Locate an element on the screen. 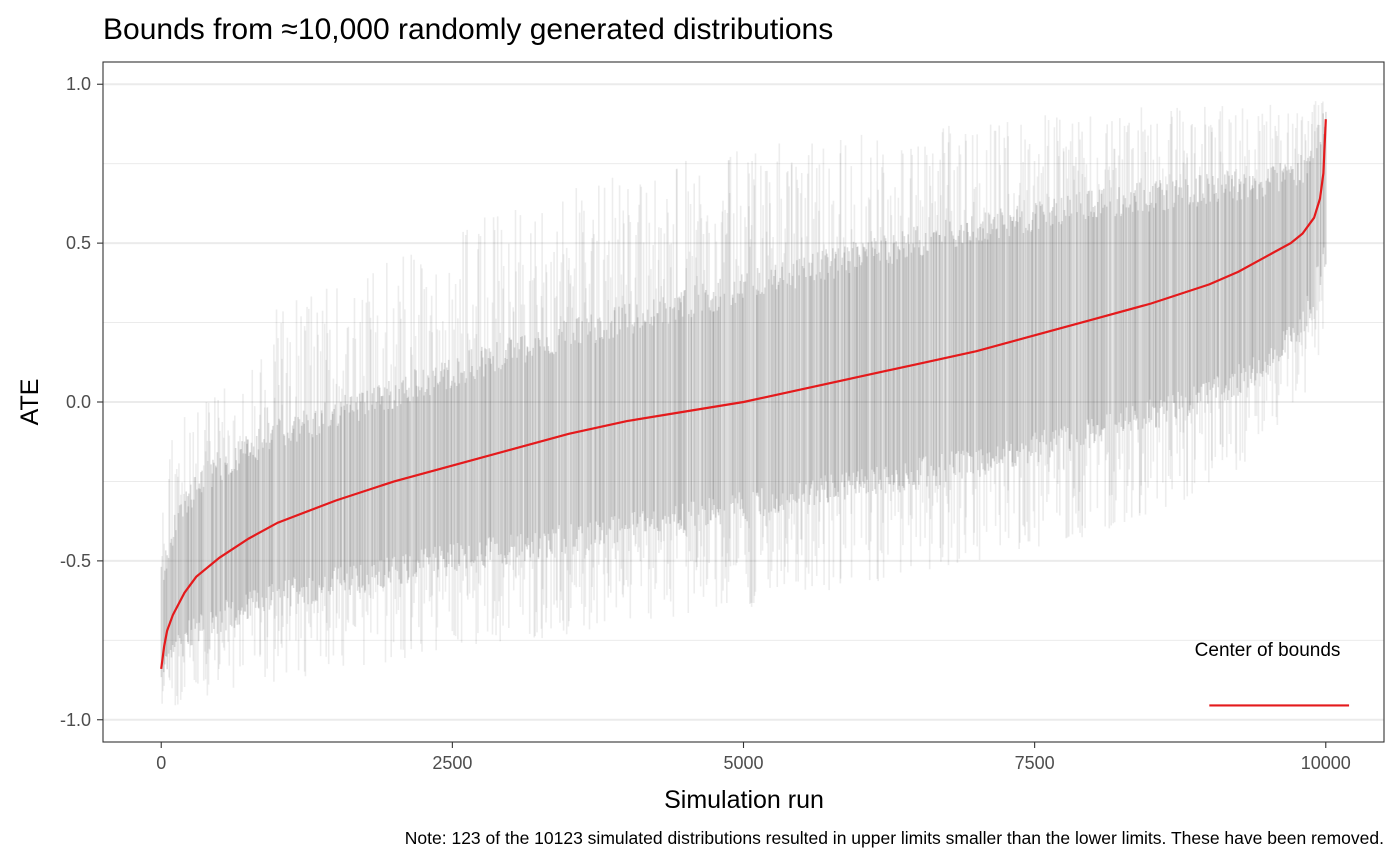 The width and height of the screenshot is (1400, 865). x-tick-label: 5000 is located at coordinates (743, 763).